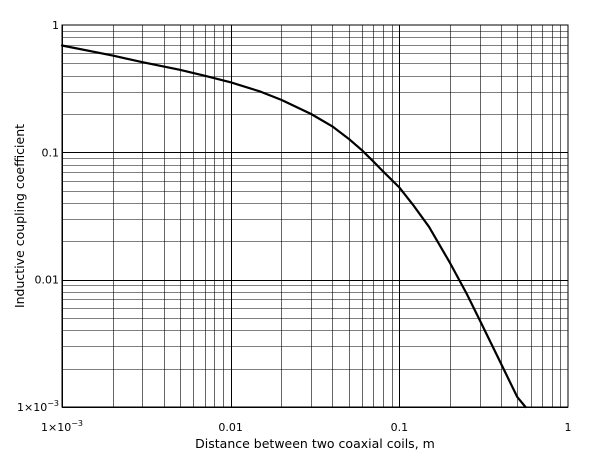 This screenshot has height=460, width=600. Describe the element at coordinates (51, 152) in the screenshot. I see `y-tick-label: 0.1` at that location.